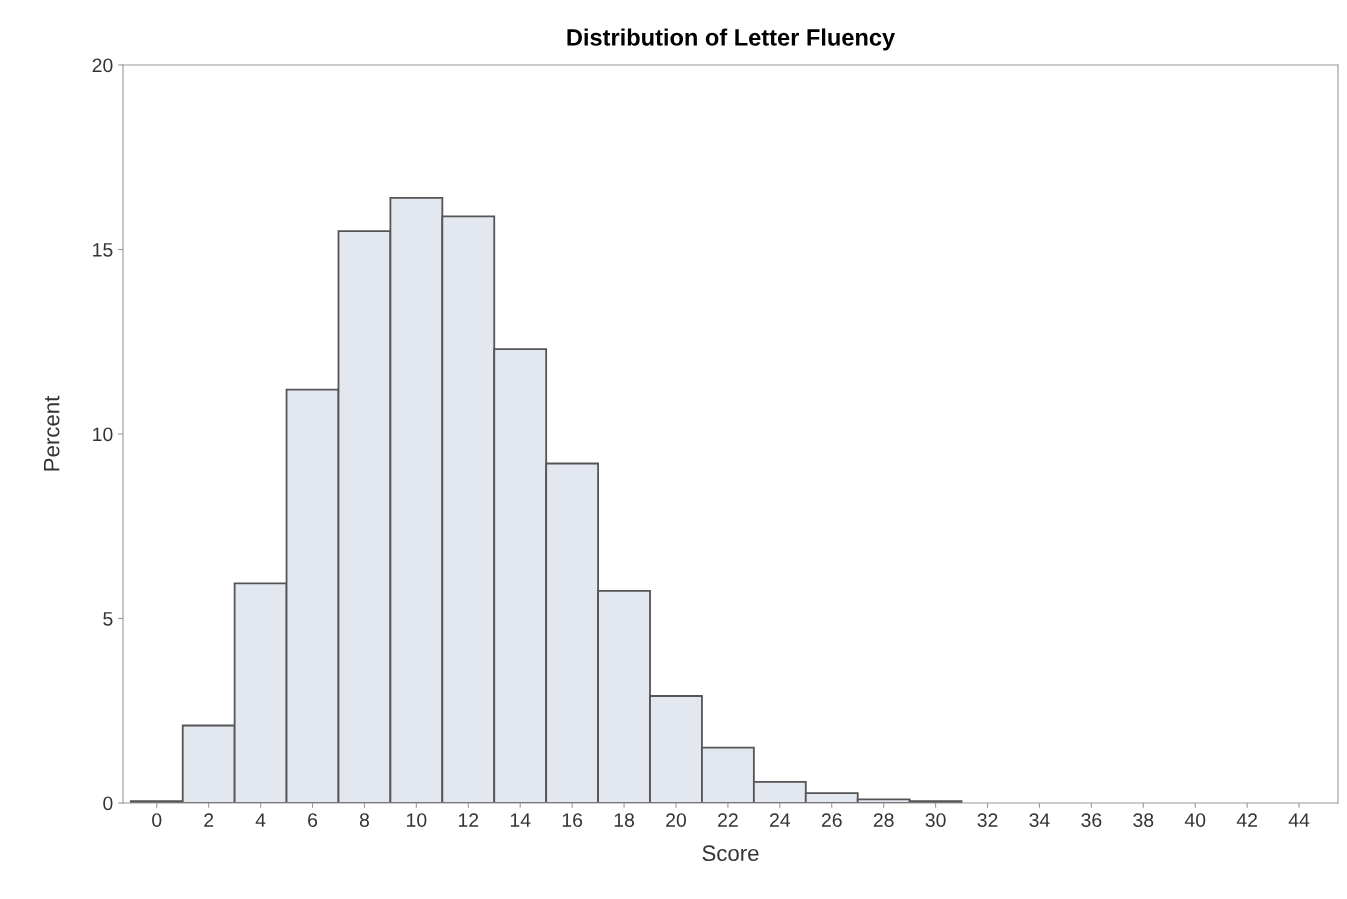 Image resolution: width=1347 pixels, height=899 pixels. I want to click on y-axis-title: Percent, so click(51, 433).